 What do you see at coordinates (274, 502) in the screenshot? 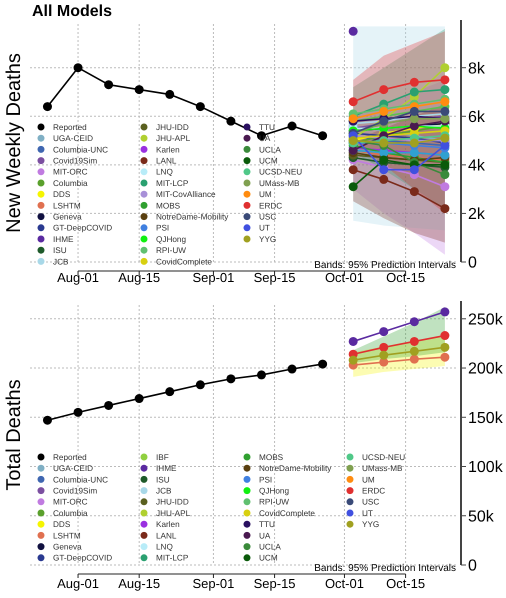
I see `legend-label: RPI-UW` at bounding box center [274, 502].